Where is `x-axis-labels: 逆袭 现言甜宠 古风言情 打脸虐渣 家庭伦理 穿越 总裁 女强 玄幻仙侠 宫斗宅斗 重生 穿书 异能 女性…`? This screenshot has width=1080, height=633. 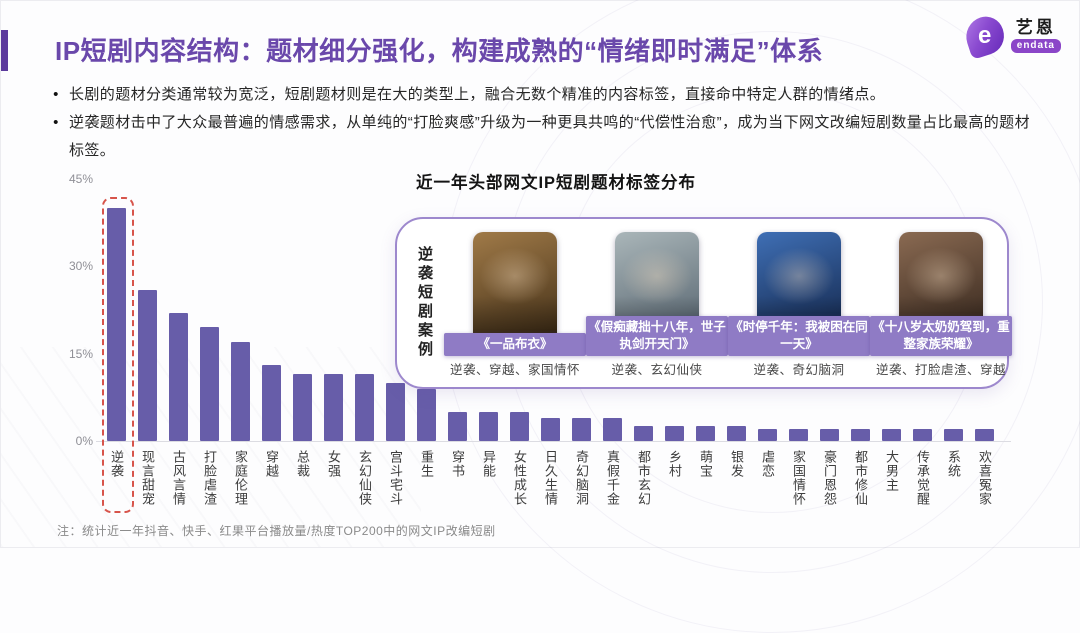
x-axis-labels: 逆袭 现言甜宠 古风言情 打脸虐渣 家庭伦理 穿越 总裁 女强 玄幻仙侠 宫斗宅斗 重生 穿书 异能 女性… is located at coordinates (551, 478).